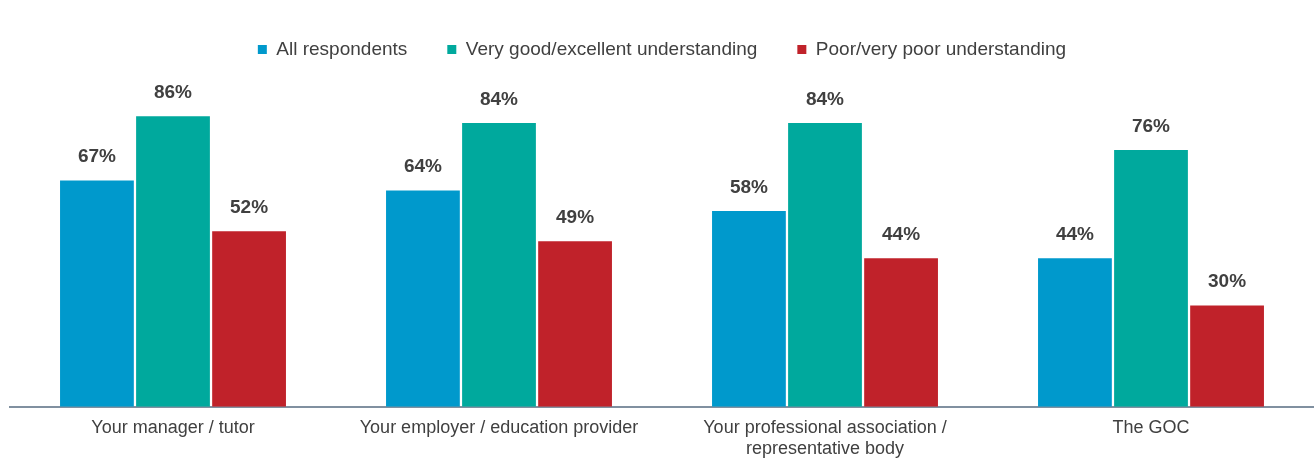 The height and width of the screenshot is (470, 1314). I want to click on legend-label: Very good/excellent understanding, so click(611, 48).